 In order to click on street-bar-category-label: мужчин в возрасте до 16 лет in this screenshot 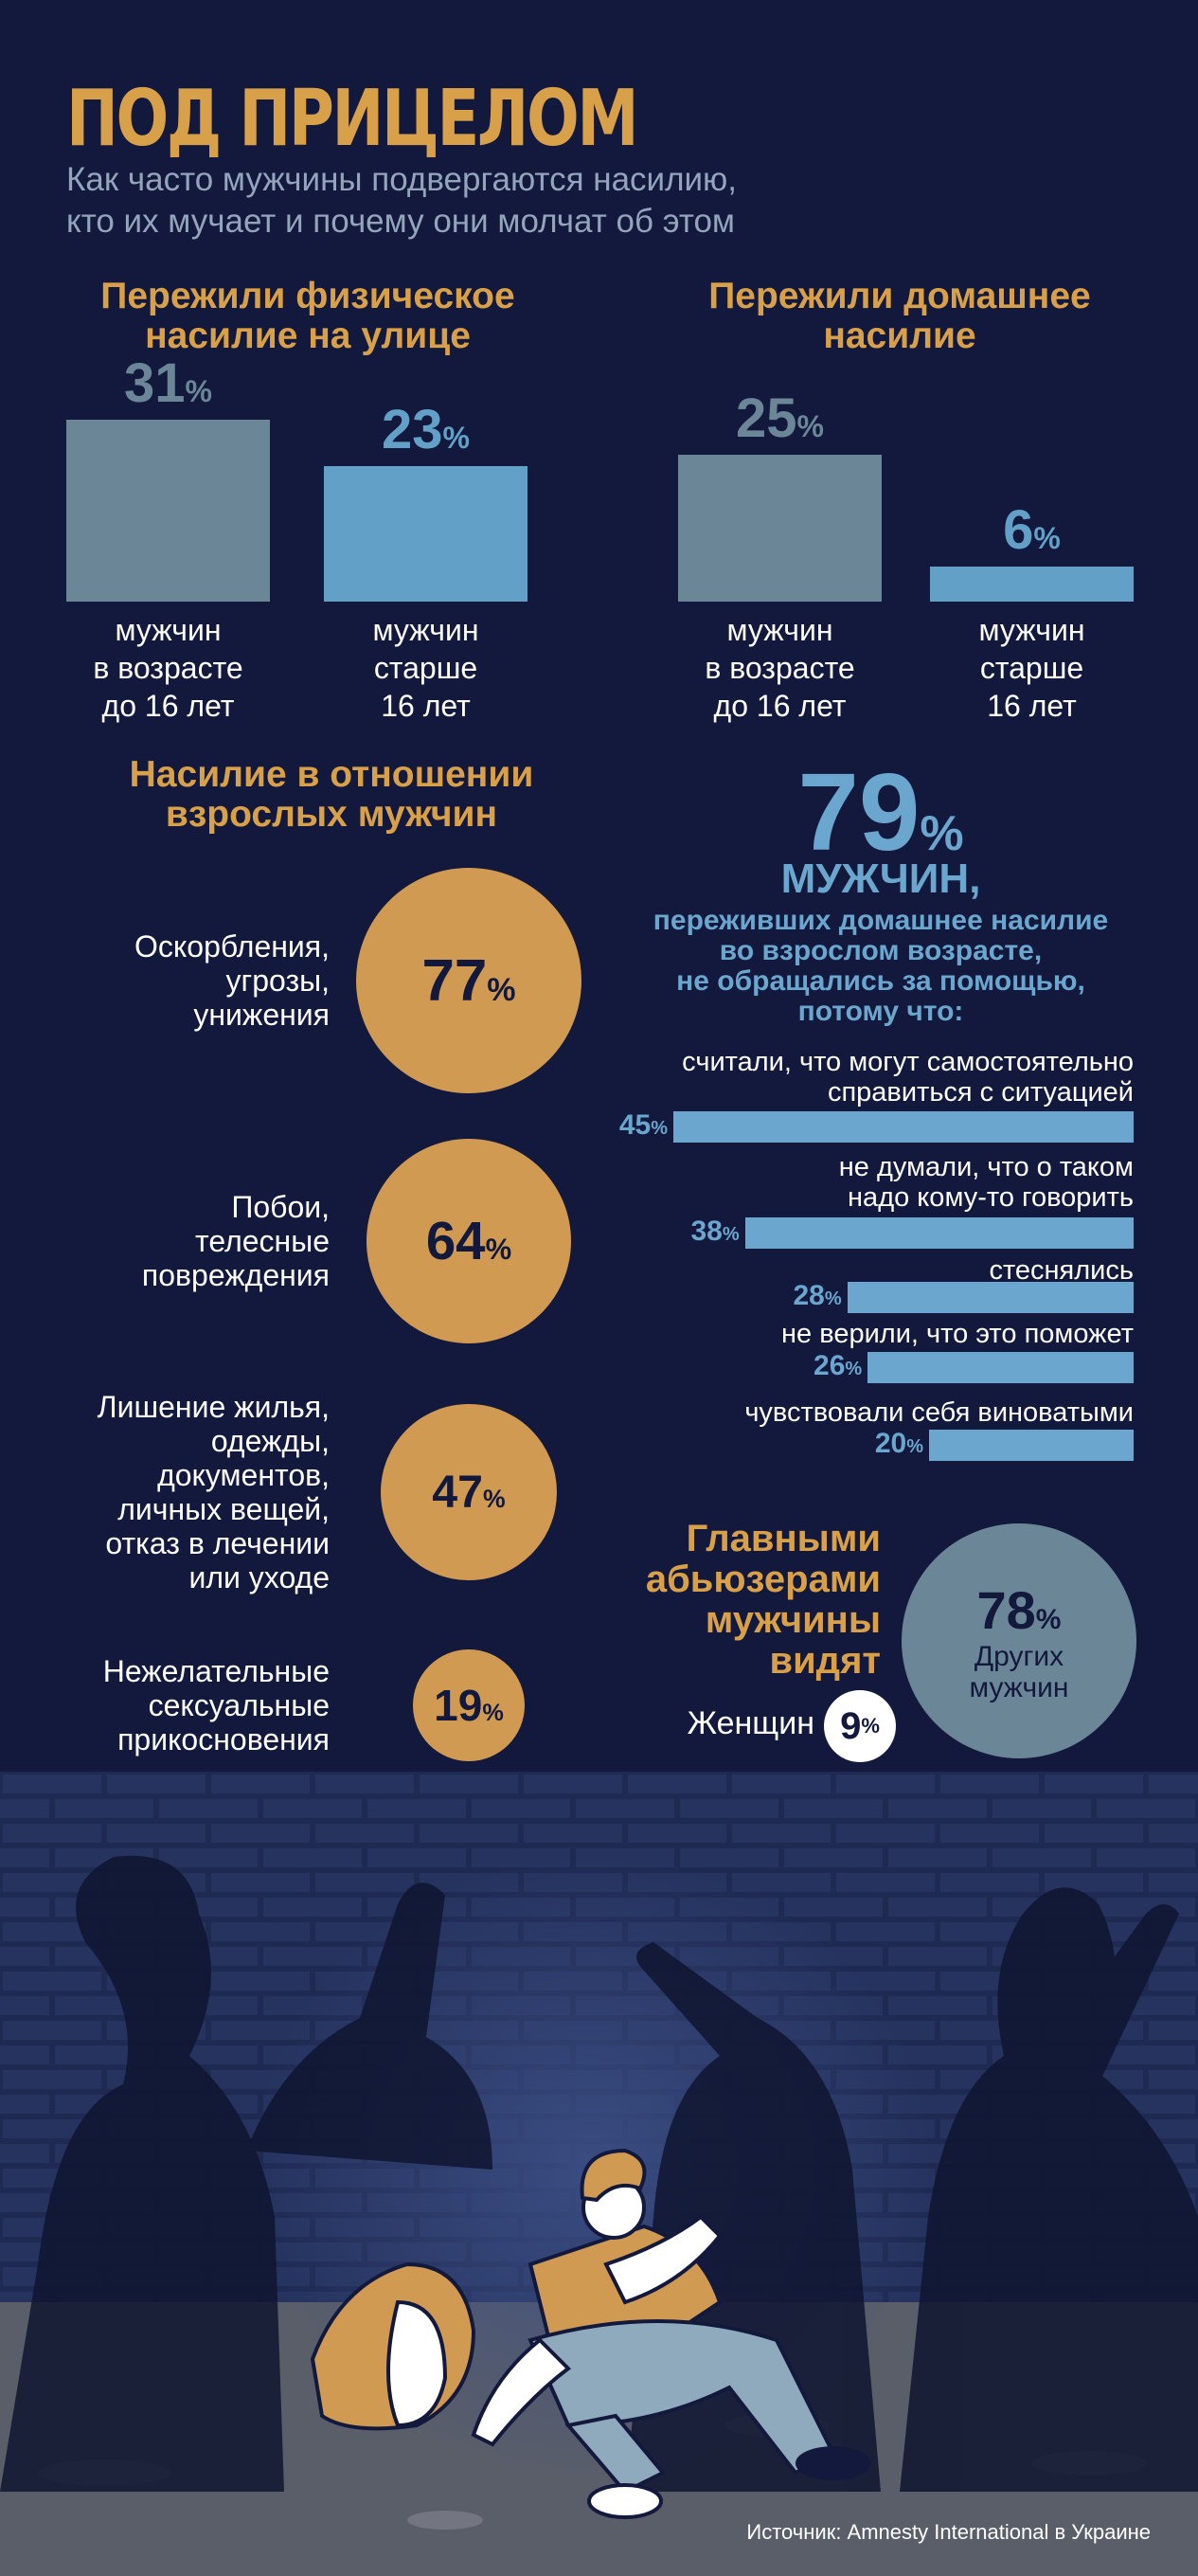, I will do `click(168, 668)`.